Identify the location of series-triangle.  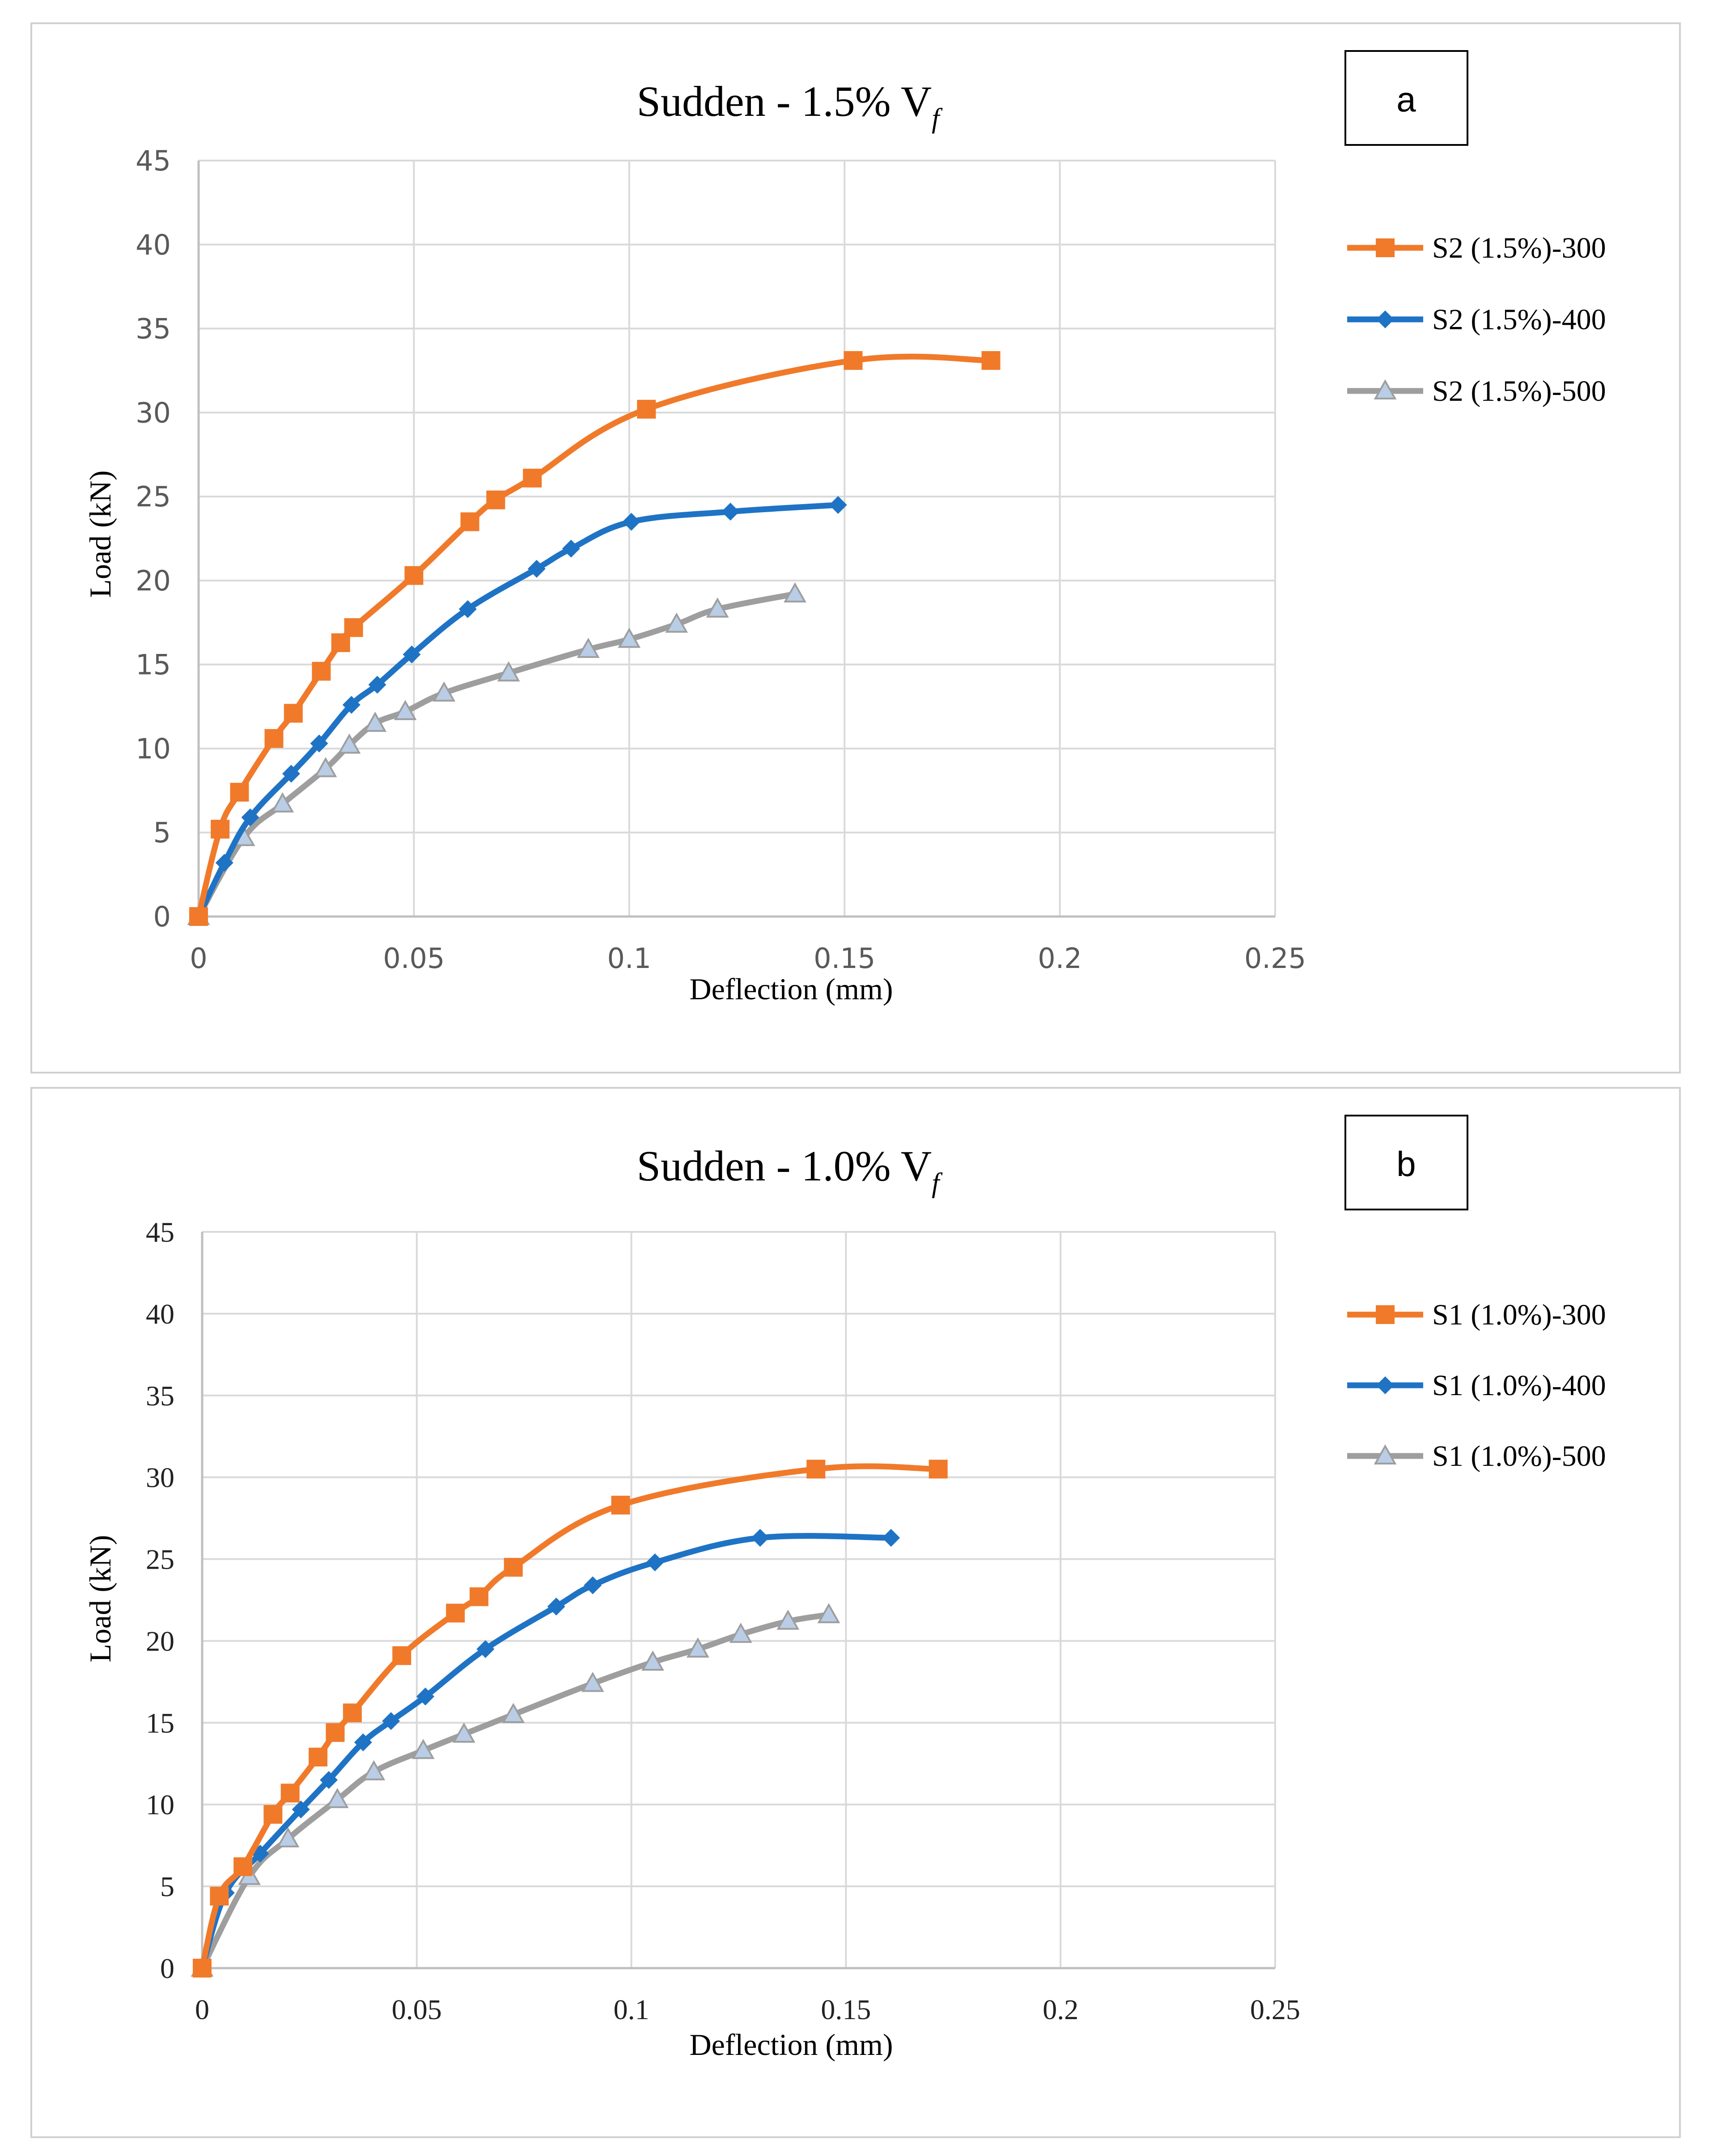
(497, 753).